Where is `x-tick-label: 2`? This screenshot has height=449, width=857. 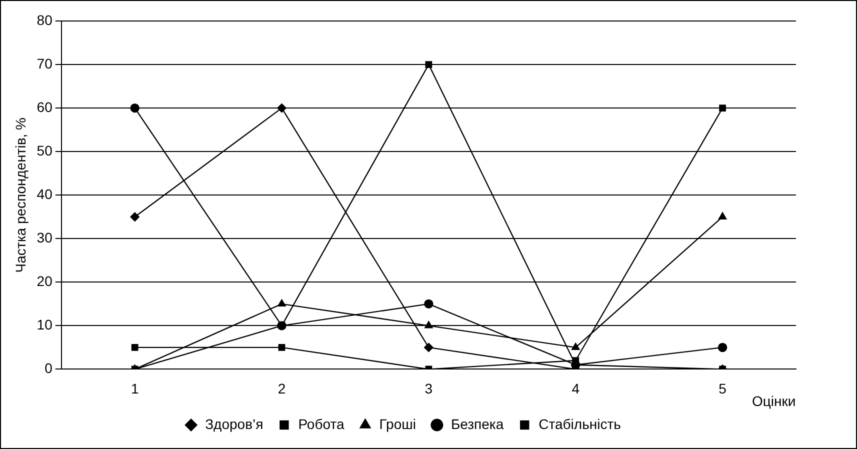 x-tick-label: 2 is located at coordinates (282, 388).